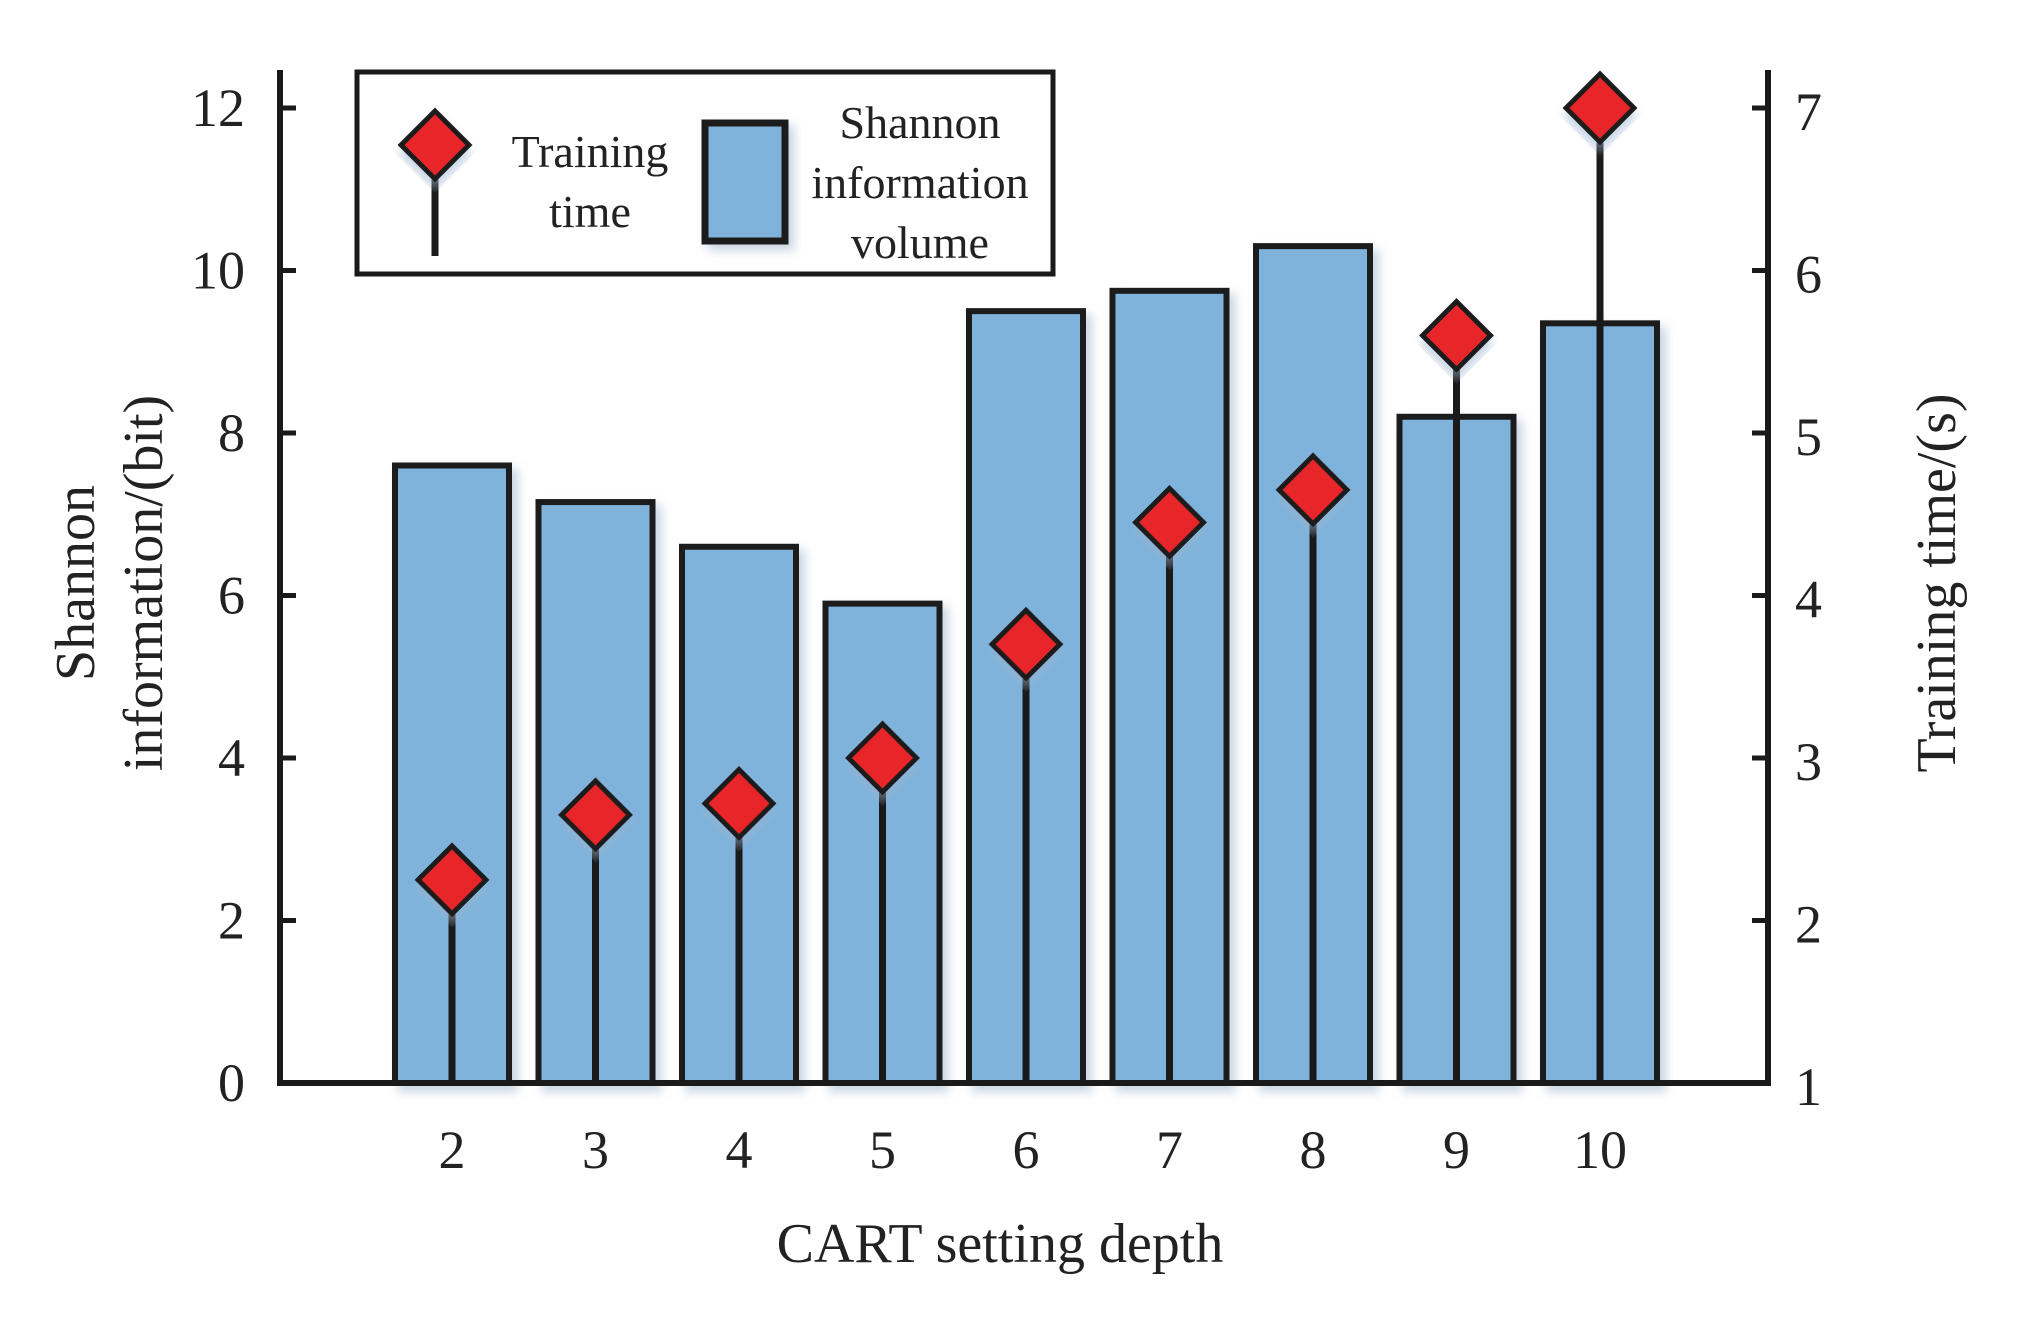 This screenshot has height=1331, width=2018. Describe the element at coordinates (231, 758) in the screenshot. I see `y-left-tick-label-4: 4` at that location.